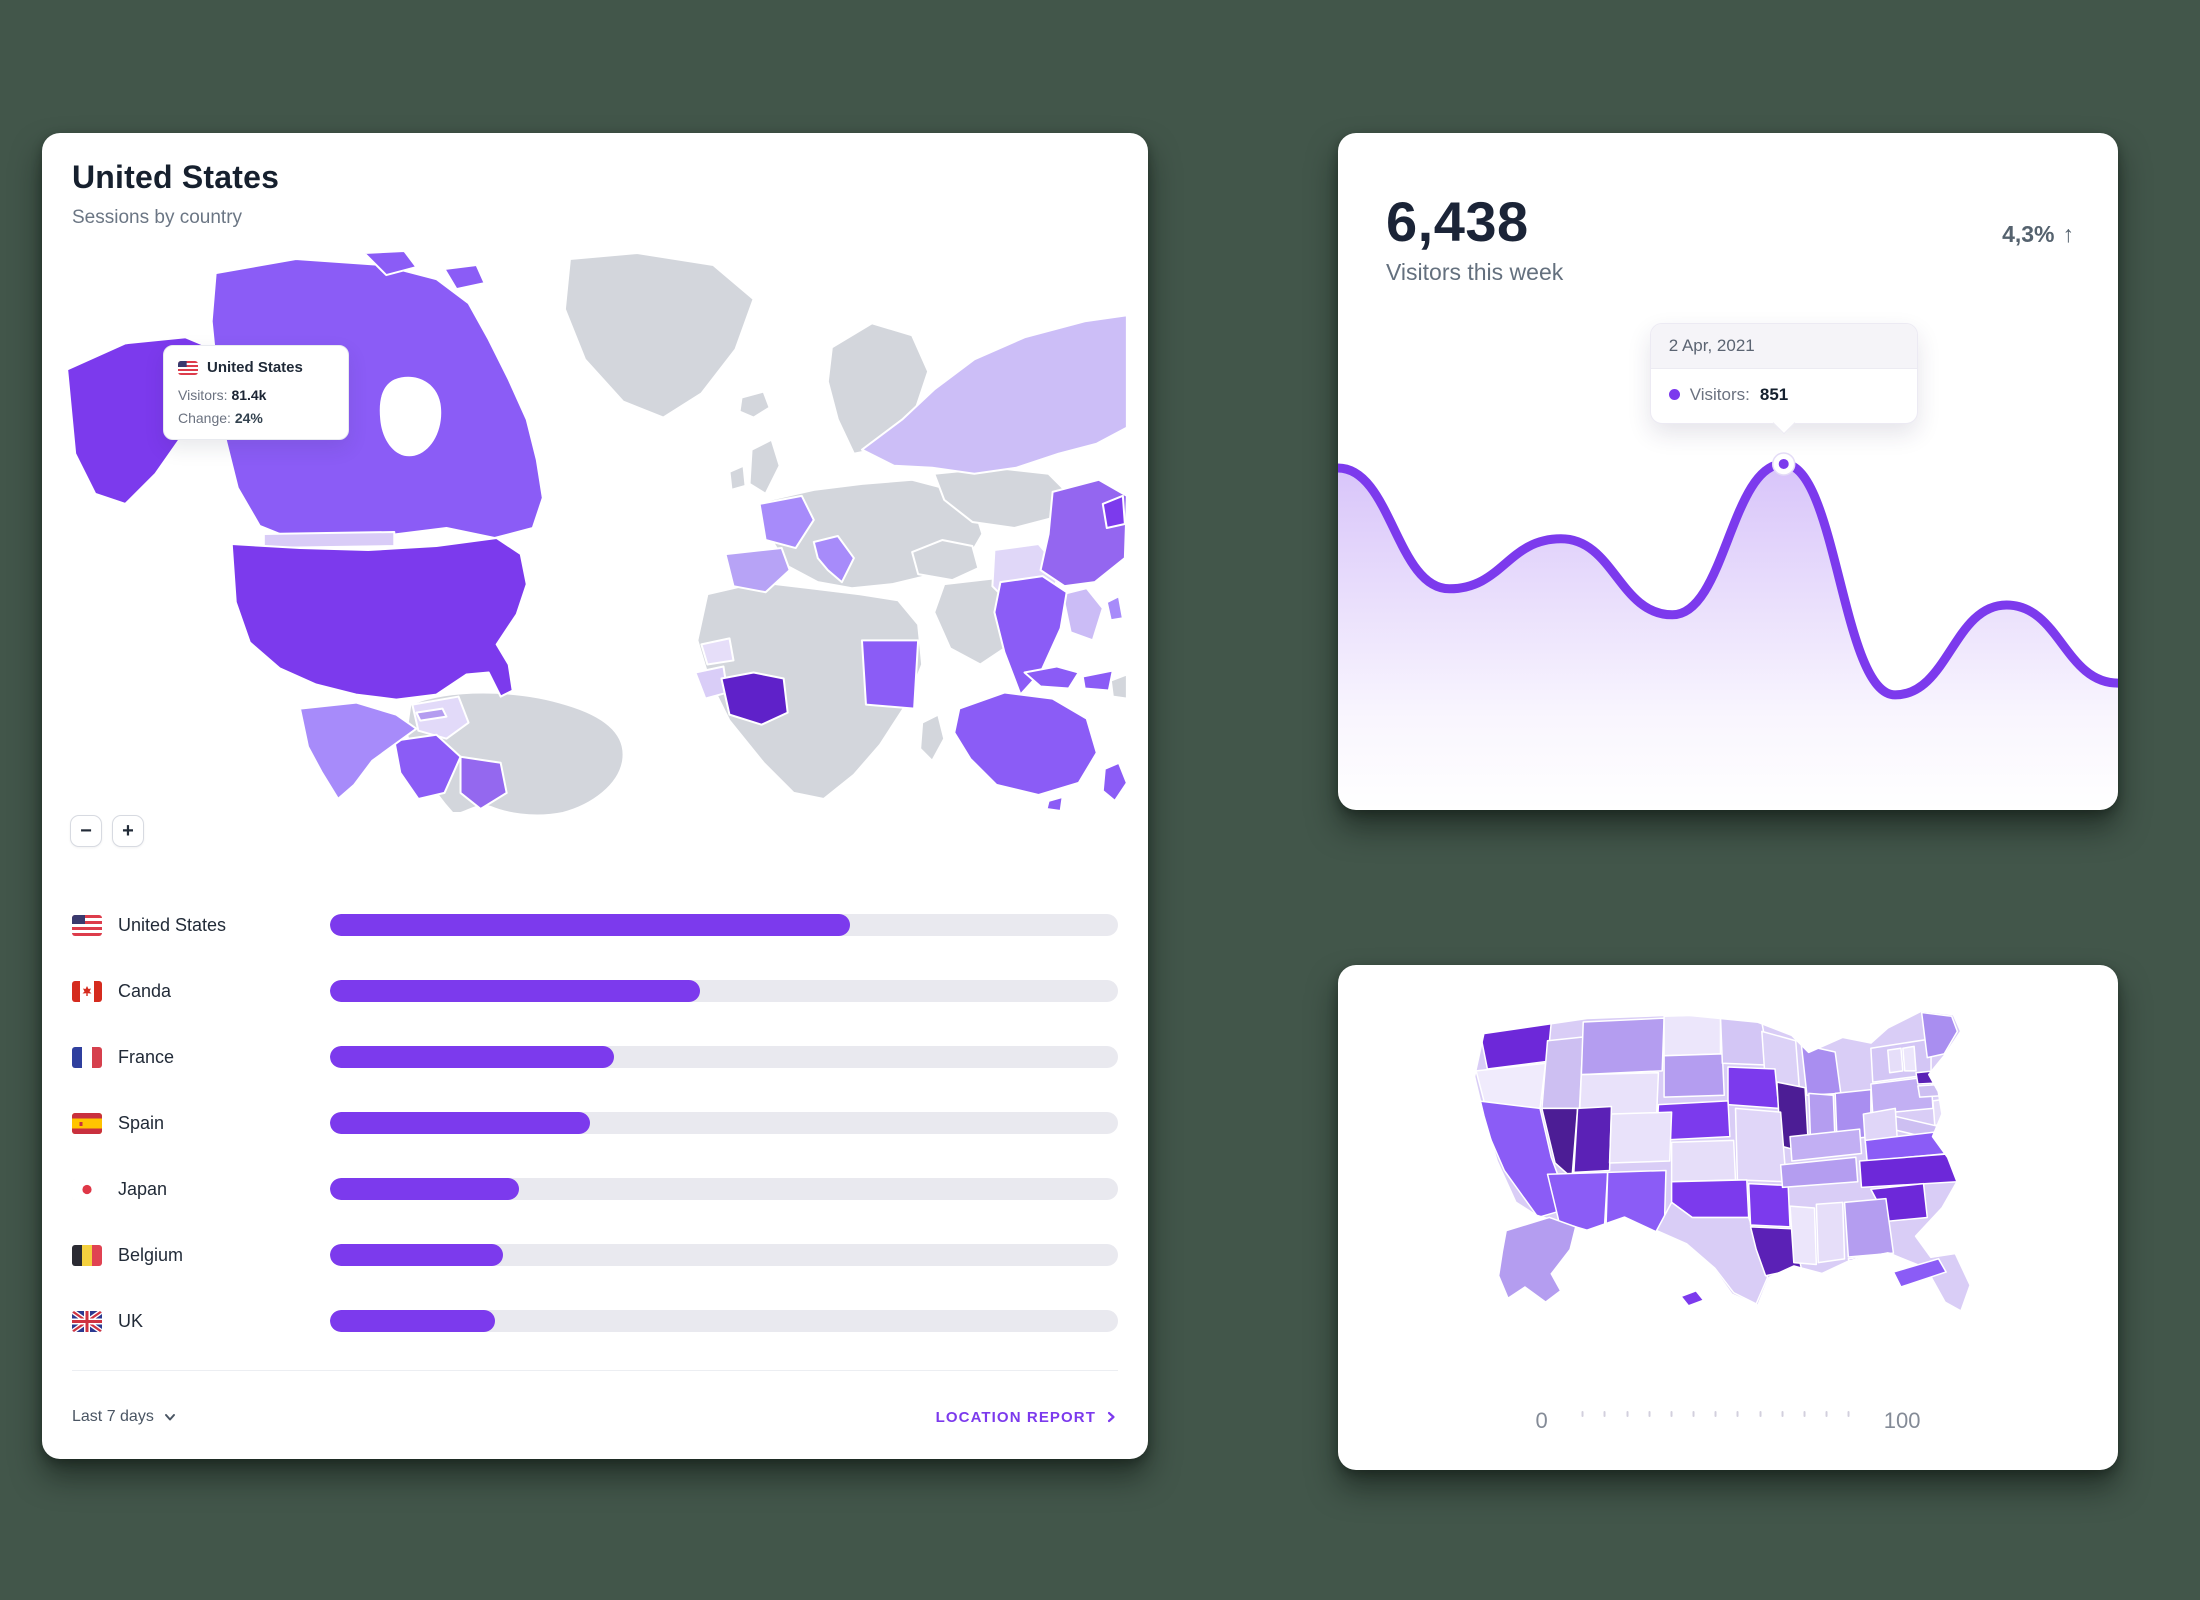  What do you see at coordinates (1728, 1162) in the screenshot?
I see `us-states-map` at bounding box center [1728, 1162].